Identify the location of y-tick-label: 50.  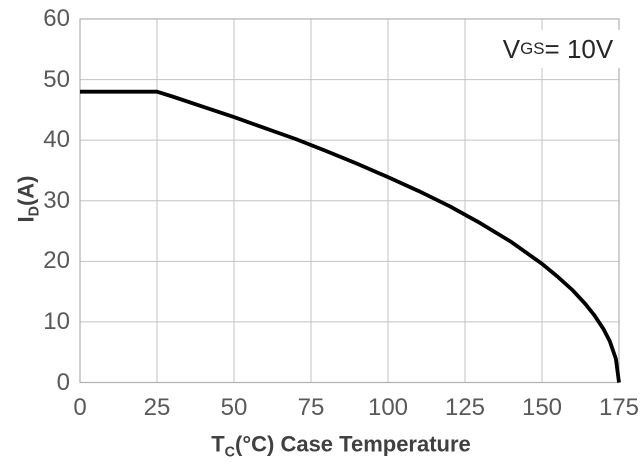
(56, 79).